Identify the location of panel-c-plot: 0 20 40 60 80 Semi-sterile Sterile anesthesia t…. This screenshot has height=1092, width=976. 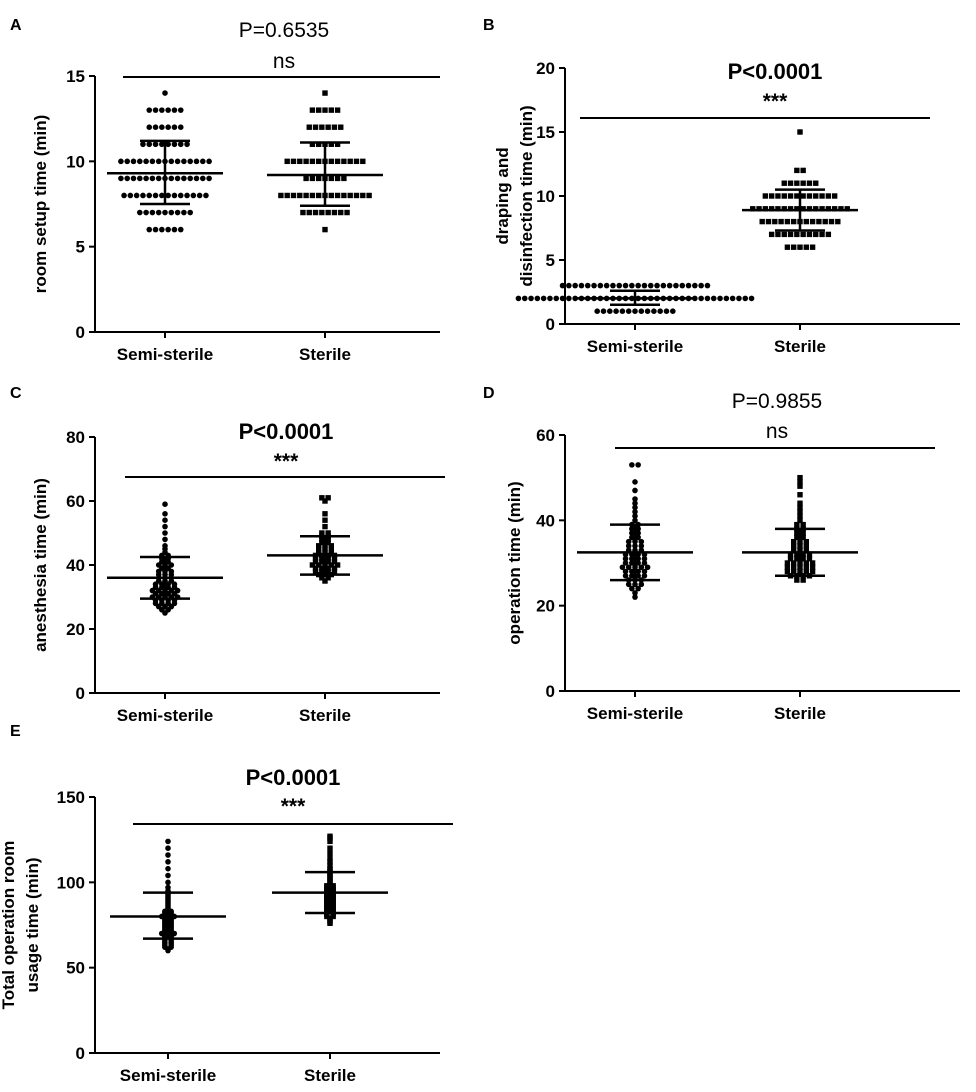
(238, 576).